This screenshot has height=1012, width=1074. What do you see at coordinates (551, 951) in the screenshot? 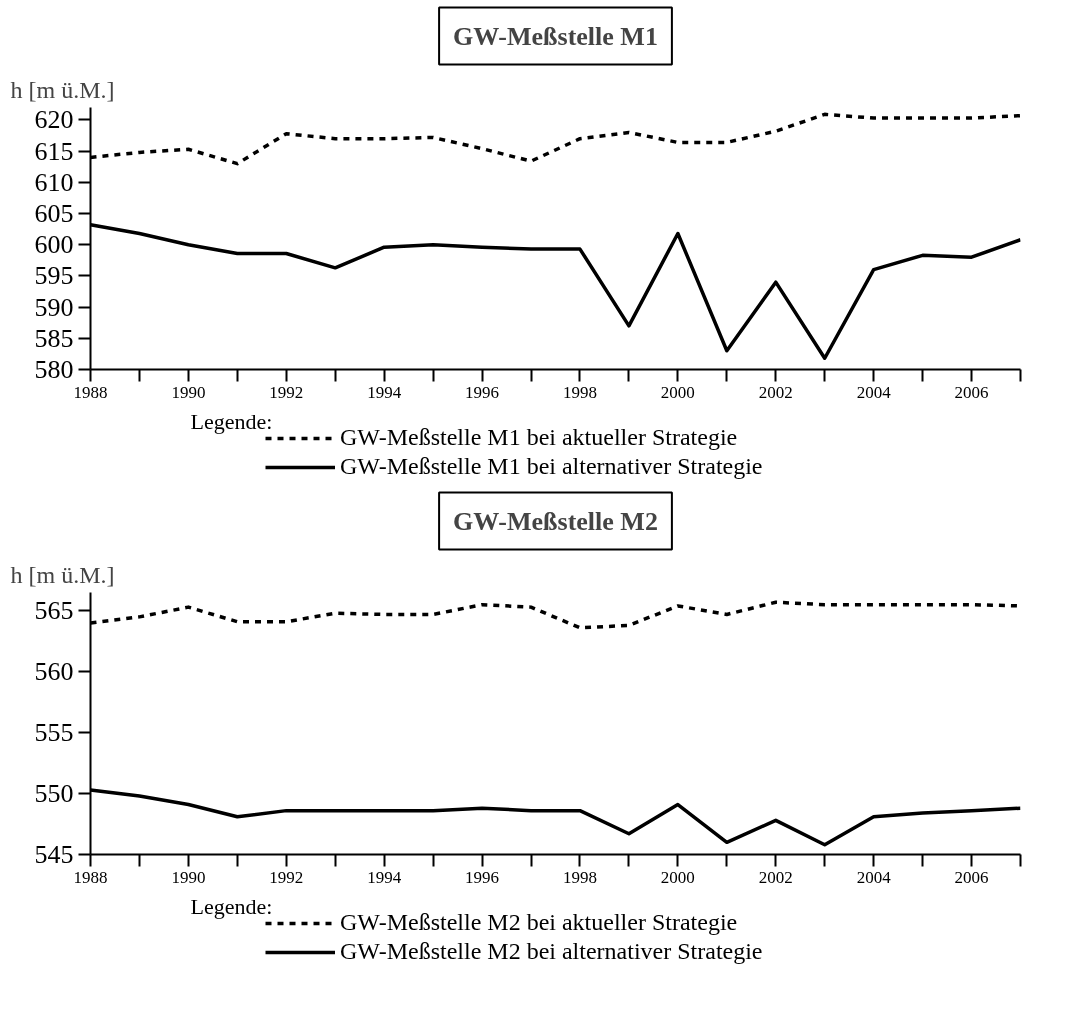
I see `legend-label: GW-Meßstelle M2 bei alternativer Strategie` at bounding box center [551, 951].